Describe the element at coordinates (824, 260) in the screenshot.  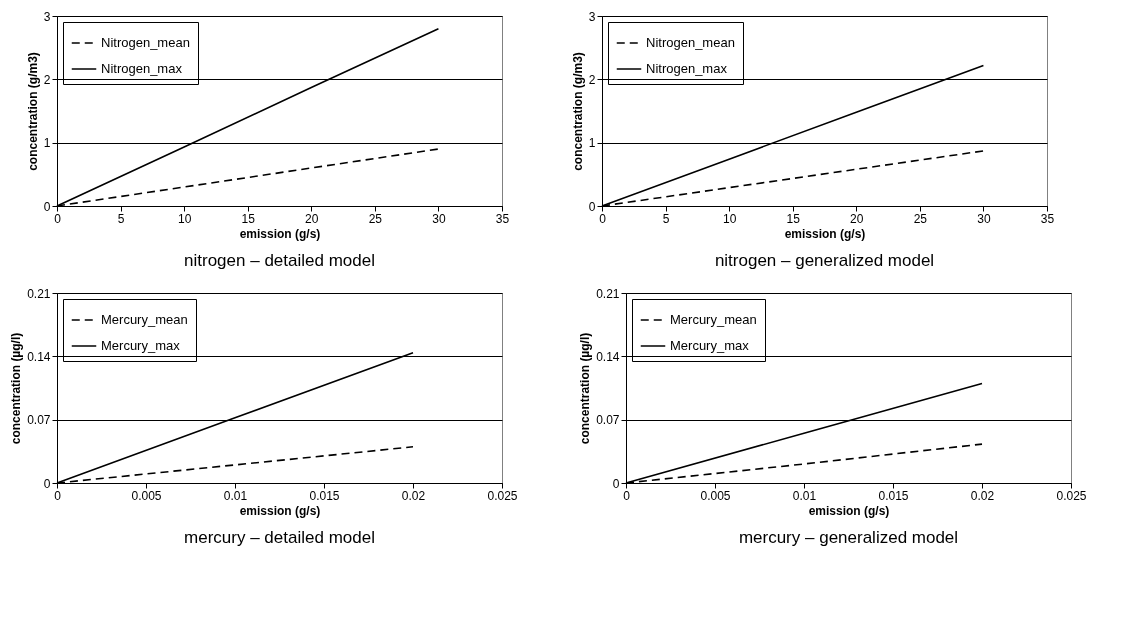
I see `text: nitrogen – generalized model` at that location.